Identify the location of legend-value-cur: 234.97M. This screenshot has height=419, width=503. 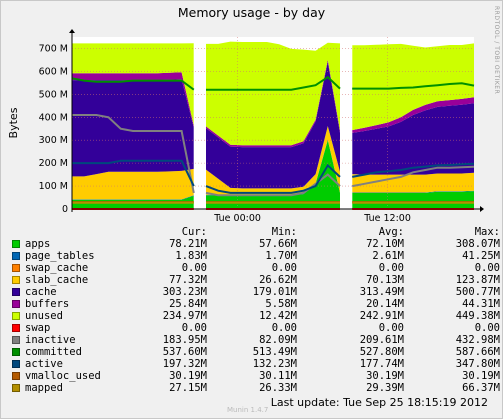
(184, 316).